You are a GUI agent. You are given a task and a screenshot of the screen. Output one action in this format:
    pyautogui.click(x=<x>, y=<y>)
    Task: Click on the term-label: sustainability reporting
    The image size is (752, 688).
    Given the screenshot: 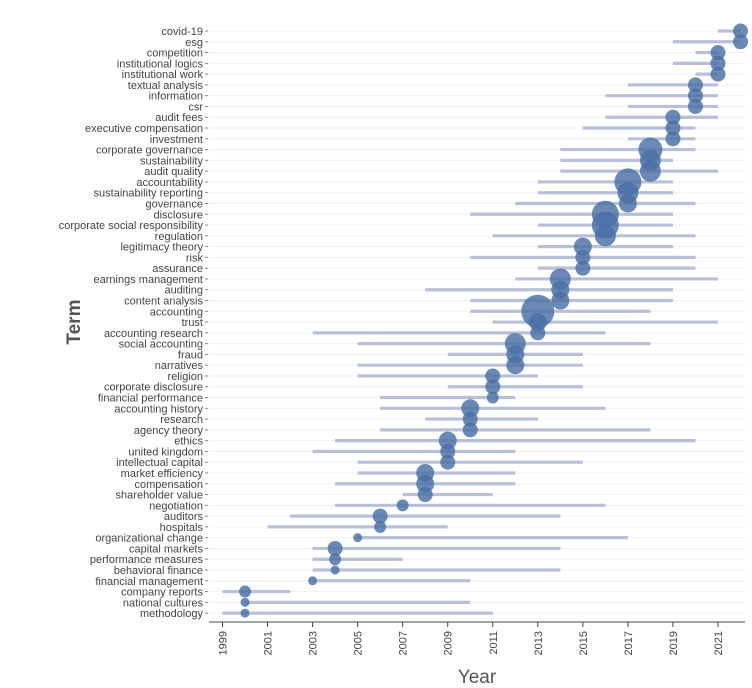 What is the action you would take?
    pyautogui.click(x=148, y=194)
    